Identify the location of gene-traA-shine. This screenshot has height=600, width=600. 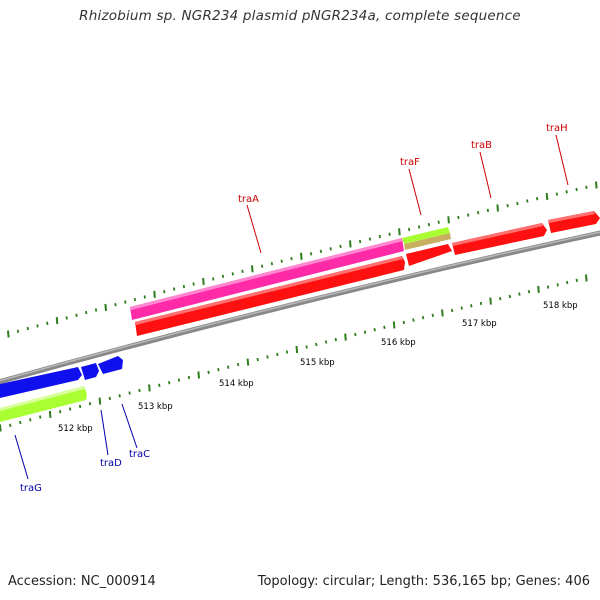
(266, 274).